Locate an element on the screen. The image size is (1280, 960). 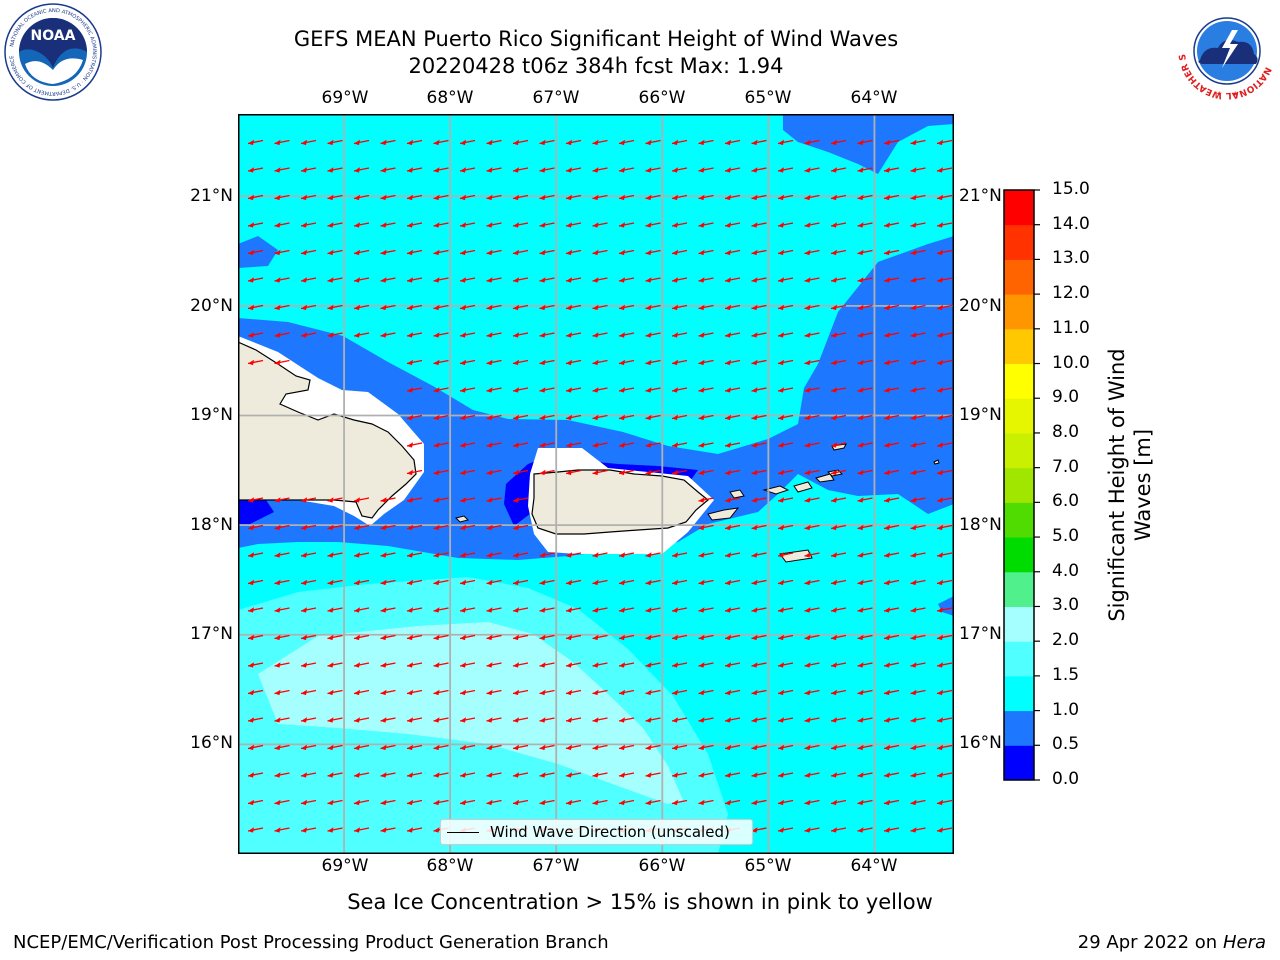
svg-text: NOAA is located at coordinates (53, 36).